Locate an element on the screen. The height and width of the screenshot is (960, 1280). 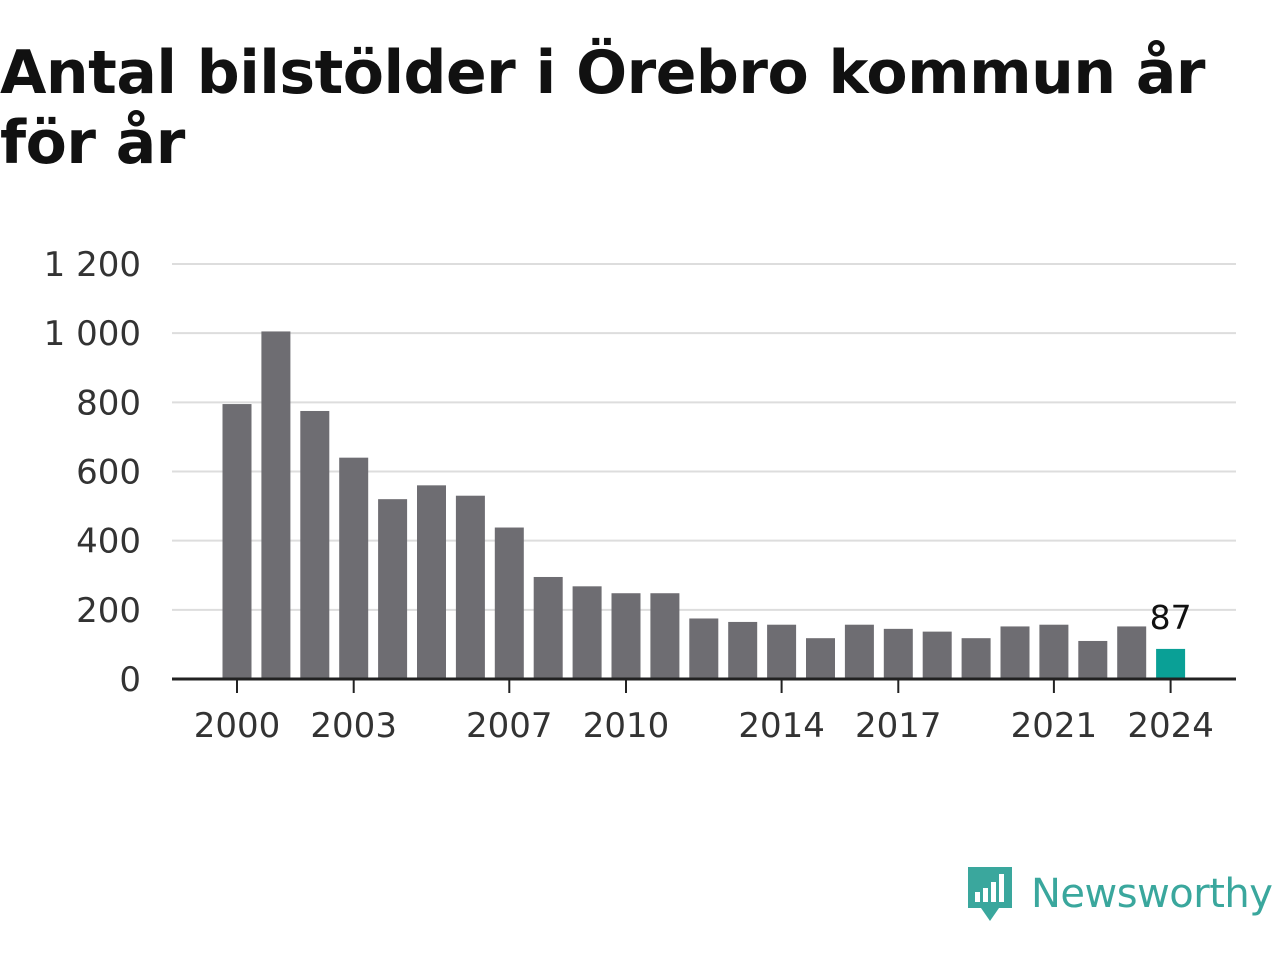
x-tick-label: 2021 is located at coordinates (1054, 726).